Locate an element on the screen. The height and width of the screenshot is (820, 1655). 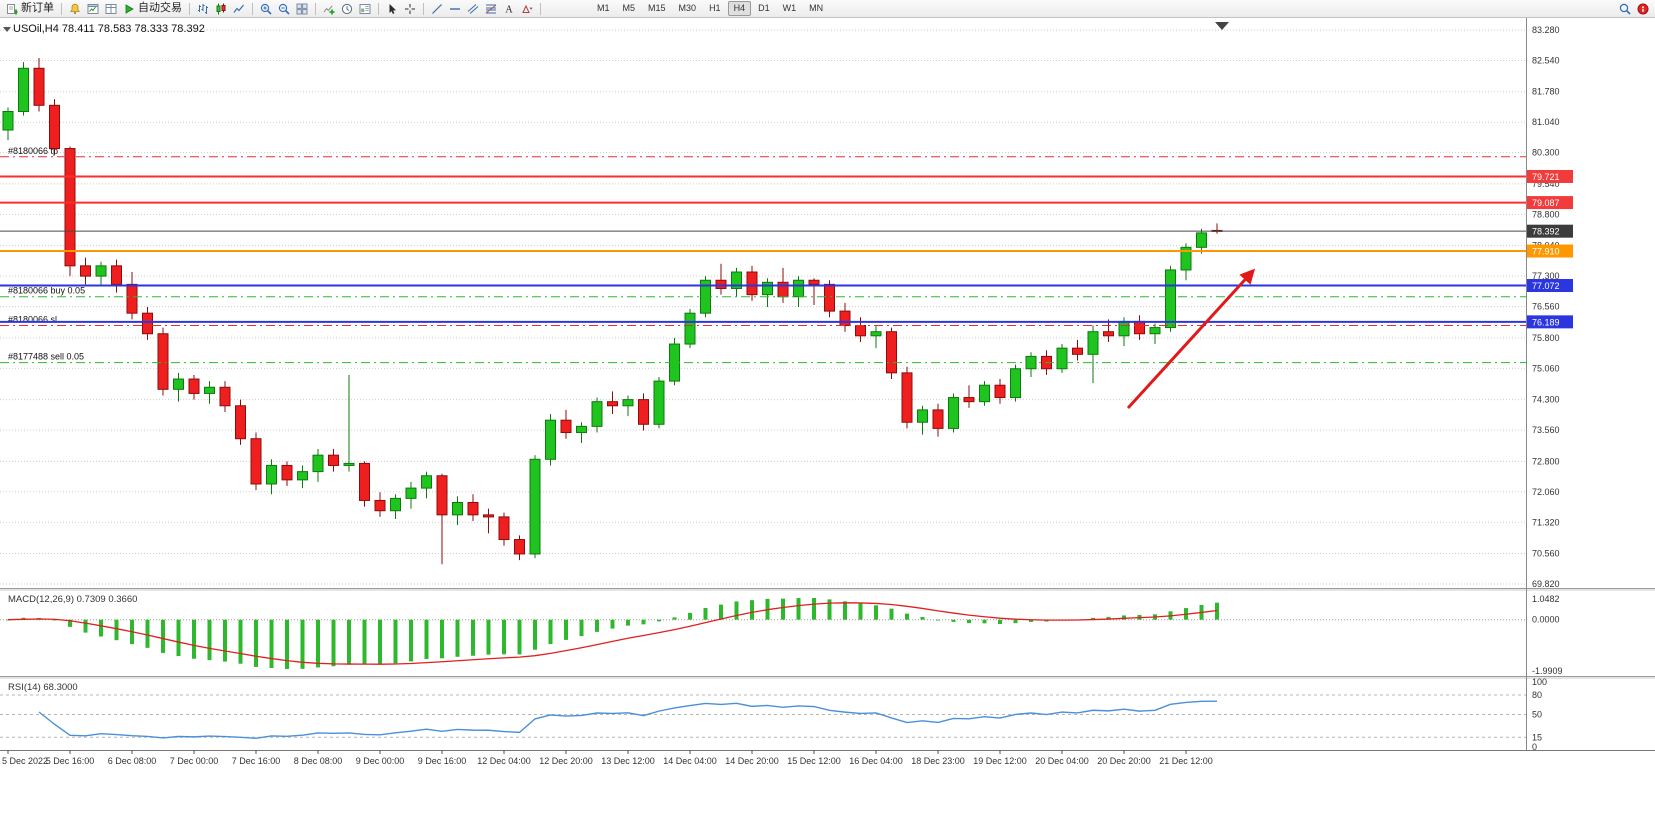
zoom-out-button is located at coordinates (284, 9).